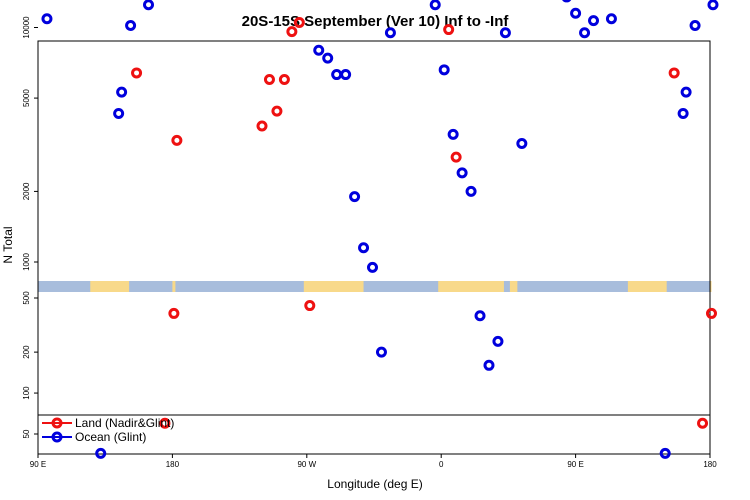  I want to click on y-tick-label: 50, so click(26, 433).